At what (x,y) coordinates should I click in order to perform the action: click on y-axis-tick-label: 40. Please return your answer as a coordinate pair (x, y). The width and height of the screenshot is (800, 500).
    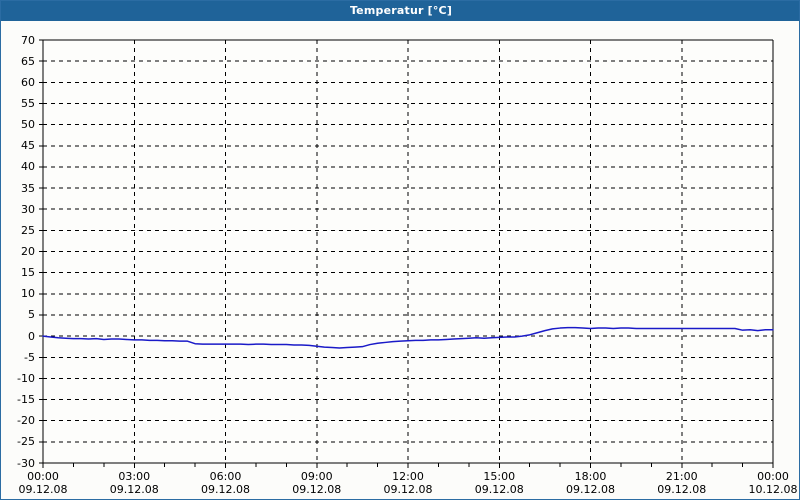
    Looking at the image, I should click on (28, 167).